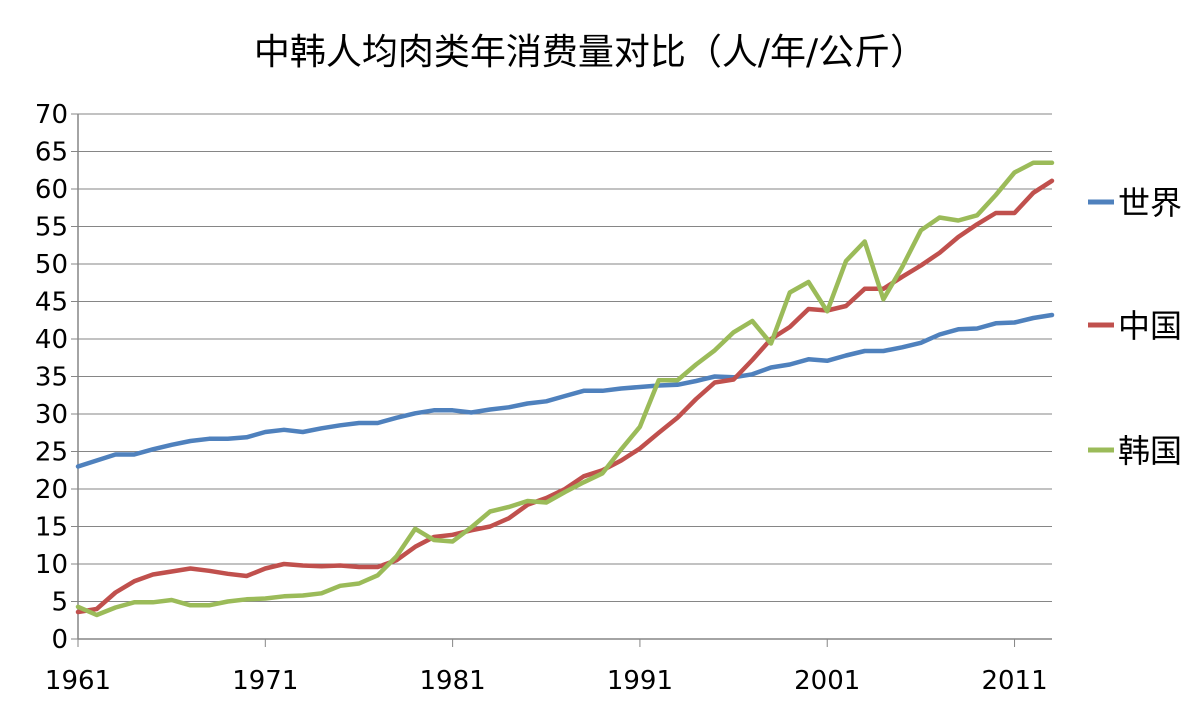 This screenshot has width=1204, height=718. I want to click on y-tick-label: 45, so click(51, 303).